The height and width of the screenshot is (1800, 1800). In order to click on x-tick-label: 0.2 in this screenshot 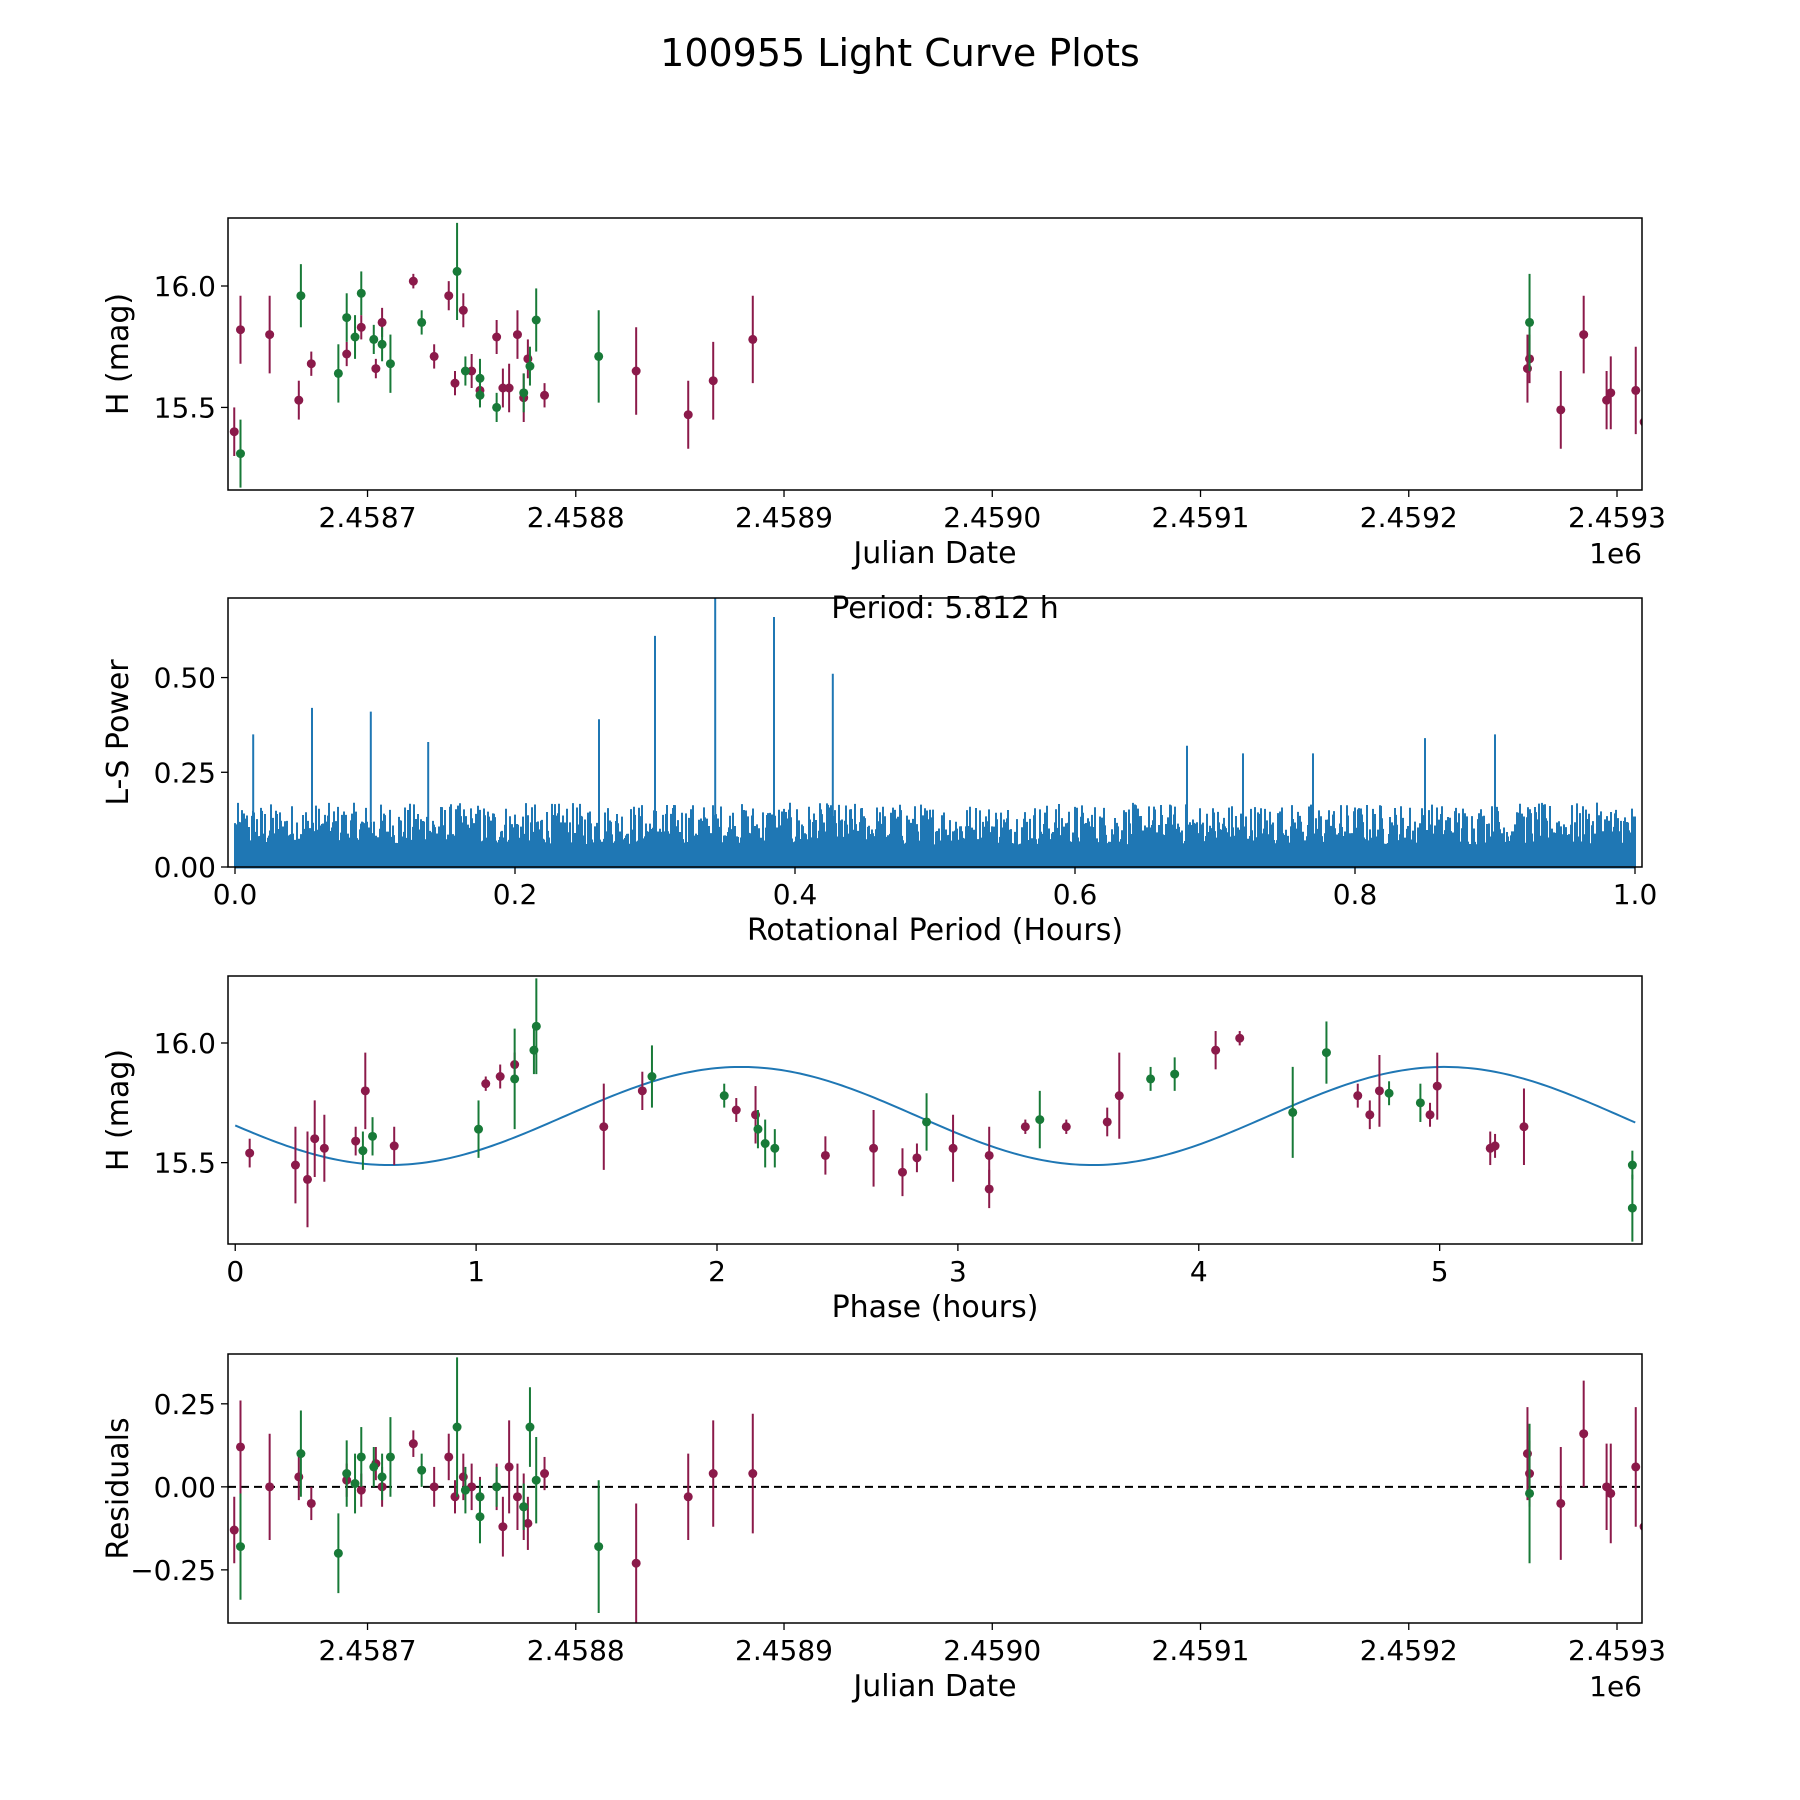, I will do `click(515, 894)`.